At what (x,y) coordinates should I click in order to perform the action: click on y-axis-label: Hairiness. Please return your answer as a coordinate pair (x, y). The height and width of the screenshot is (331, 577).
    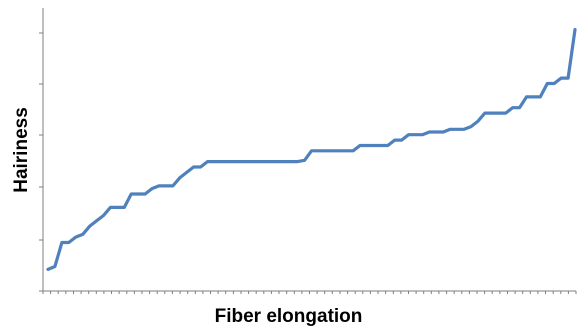
    Looking at the image, I should click on (21, 150).